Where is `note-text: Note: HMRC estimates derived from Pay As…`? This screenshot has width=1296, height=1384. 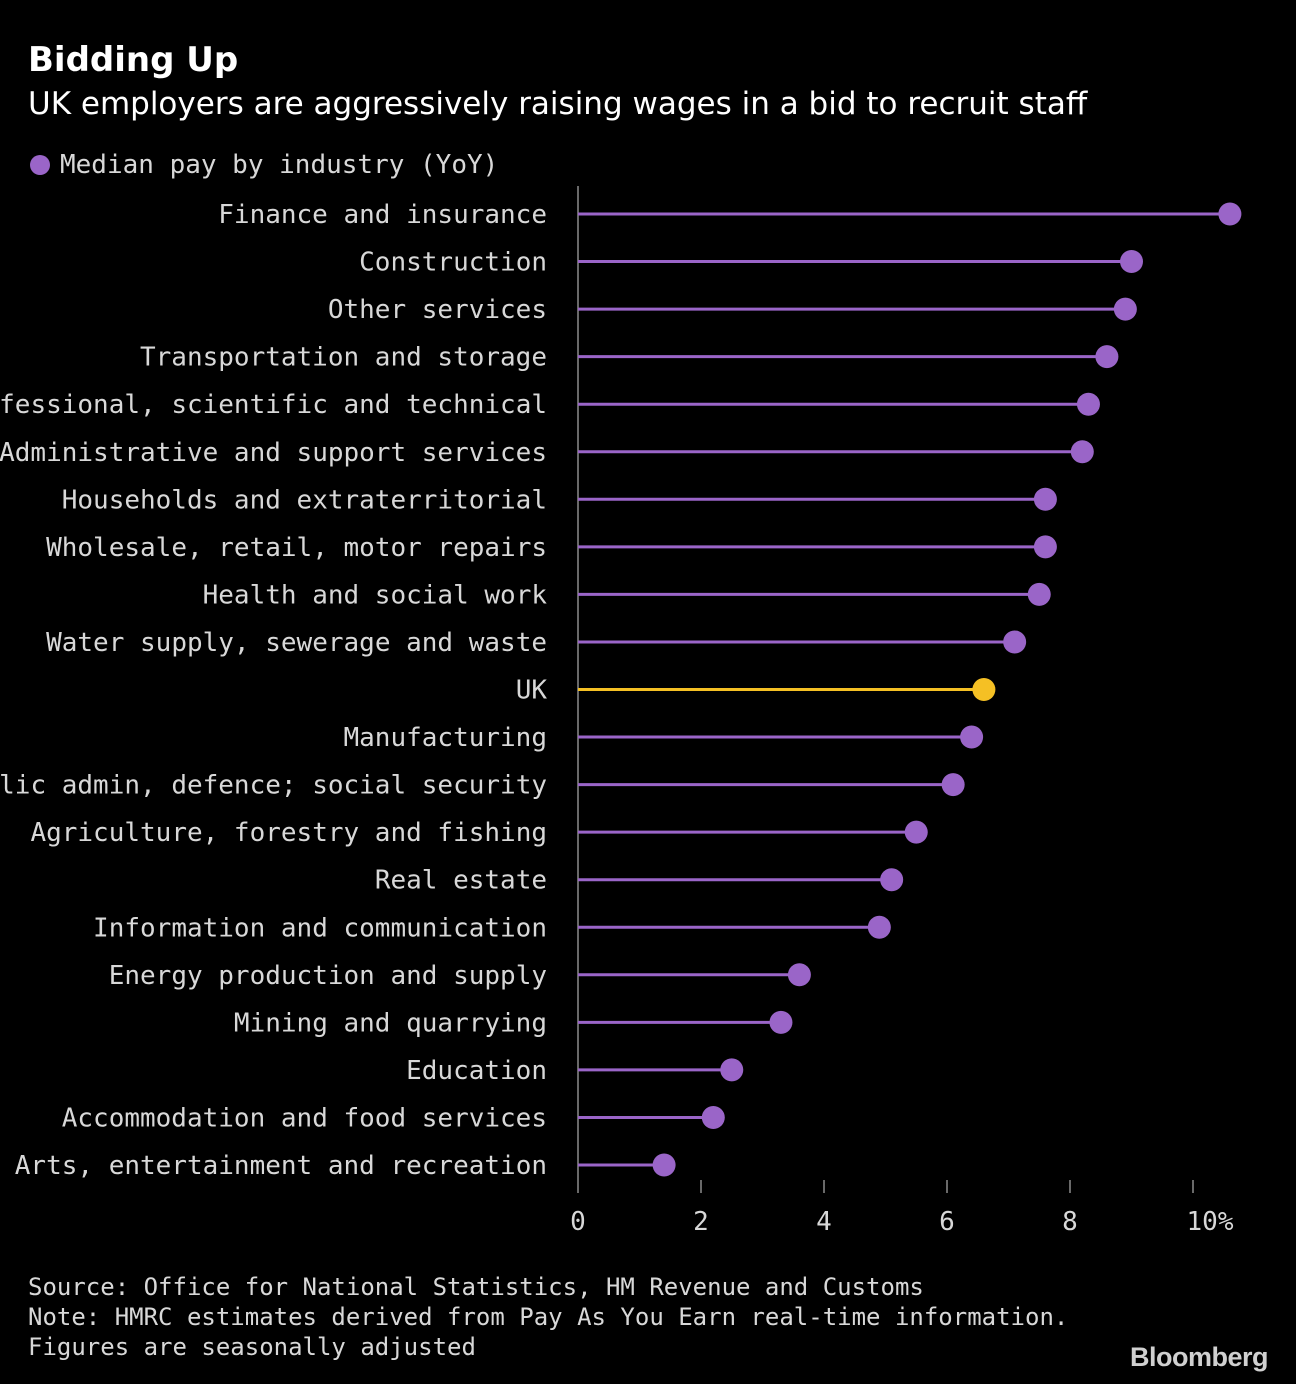 note-text: Note: HMRC estimates derived from Pay As… is located at coordinates (548, 1317).